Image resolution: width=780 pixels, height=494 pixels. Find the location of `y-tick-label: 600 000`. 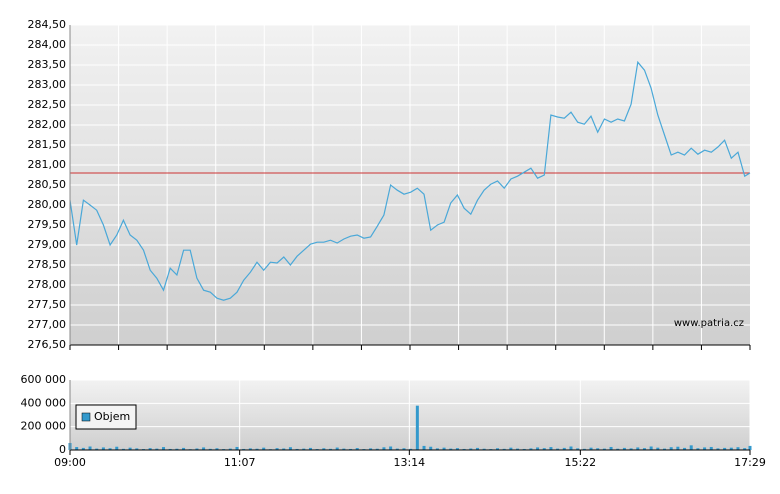

y-tick-label: 600 000 is located at coordinates (44, 379).